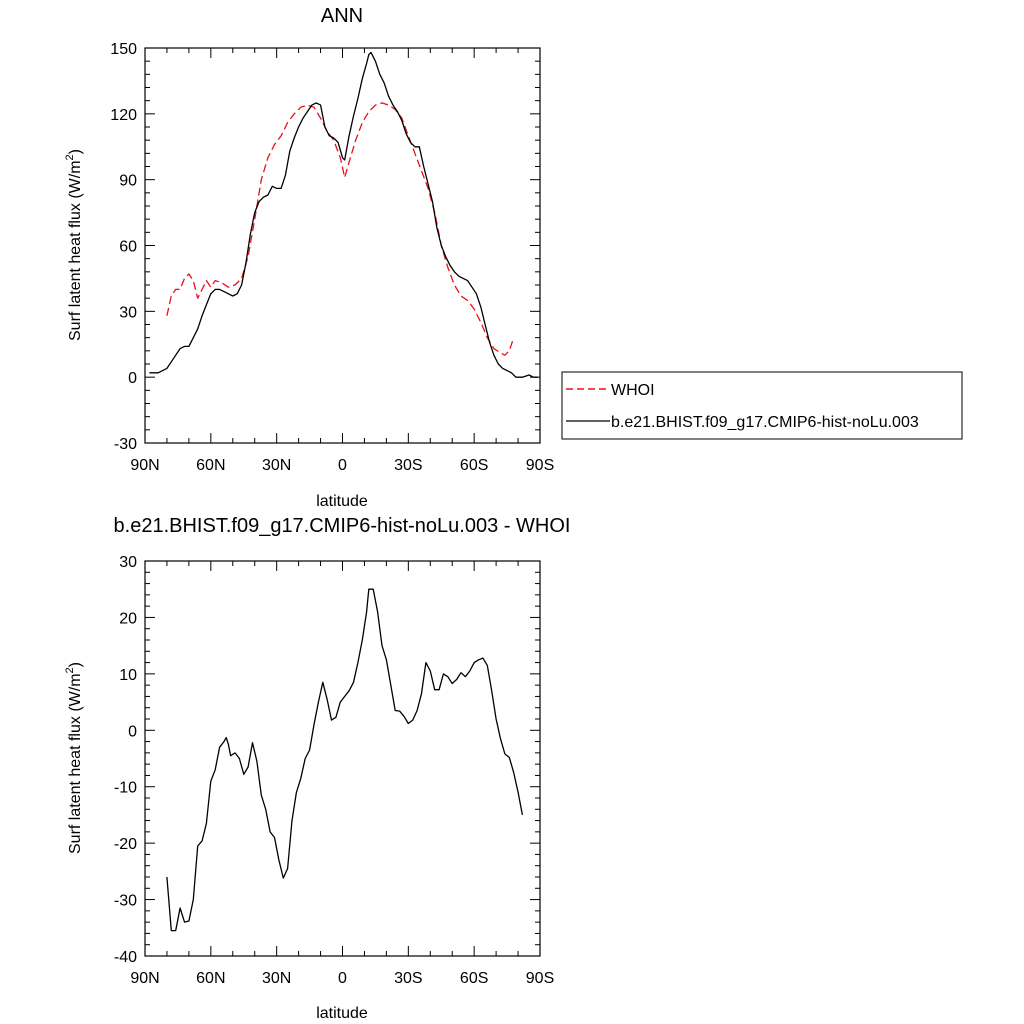  I want to click on series-group-top, so click(343, 214).